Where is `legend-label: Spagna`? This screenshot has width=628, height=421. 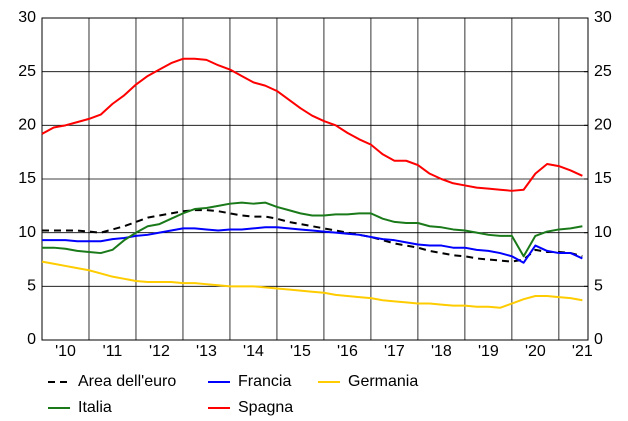
legend-label: Spagna is located at coordinates (265, 407).